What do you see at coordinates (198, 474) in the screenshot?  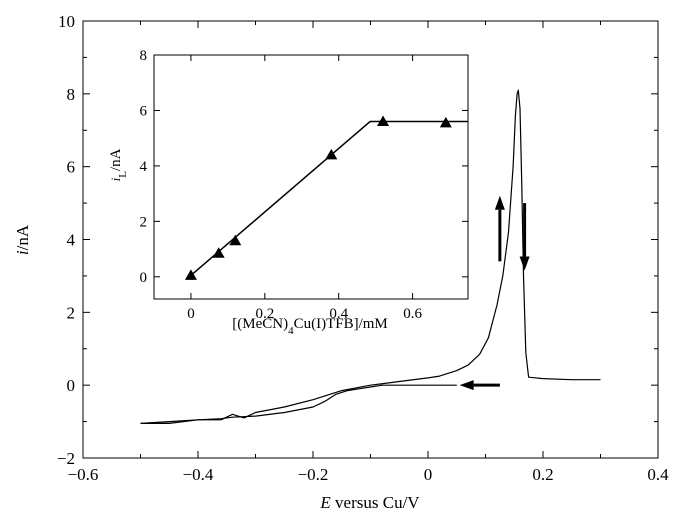 I see `main-x-tick-label: −0.4` at bounding box center [198, 474].